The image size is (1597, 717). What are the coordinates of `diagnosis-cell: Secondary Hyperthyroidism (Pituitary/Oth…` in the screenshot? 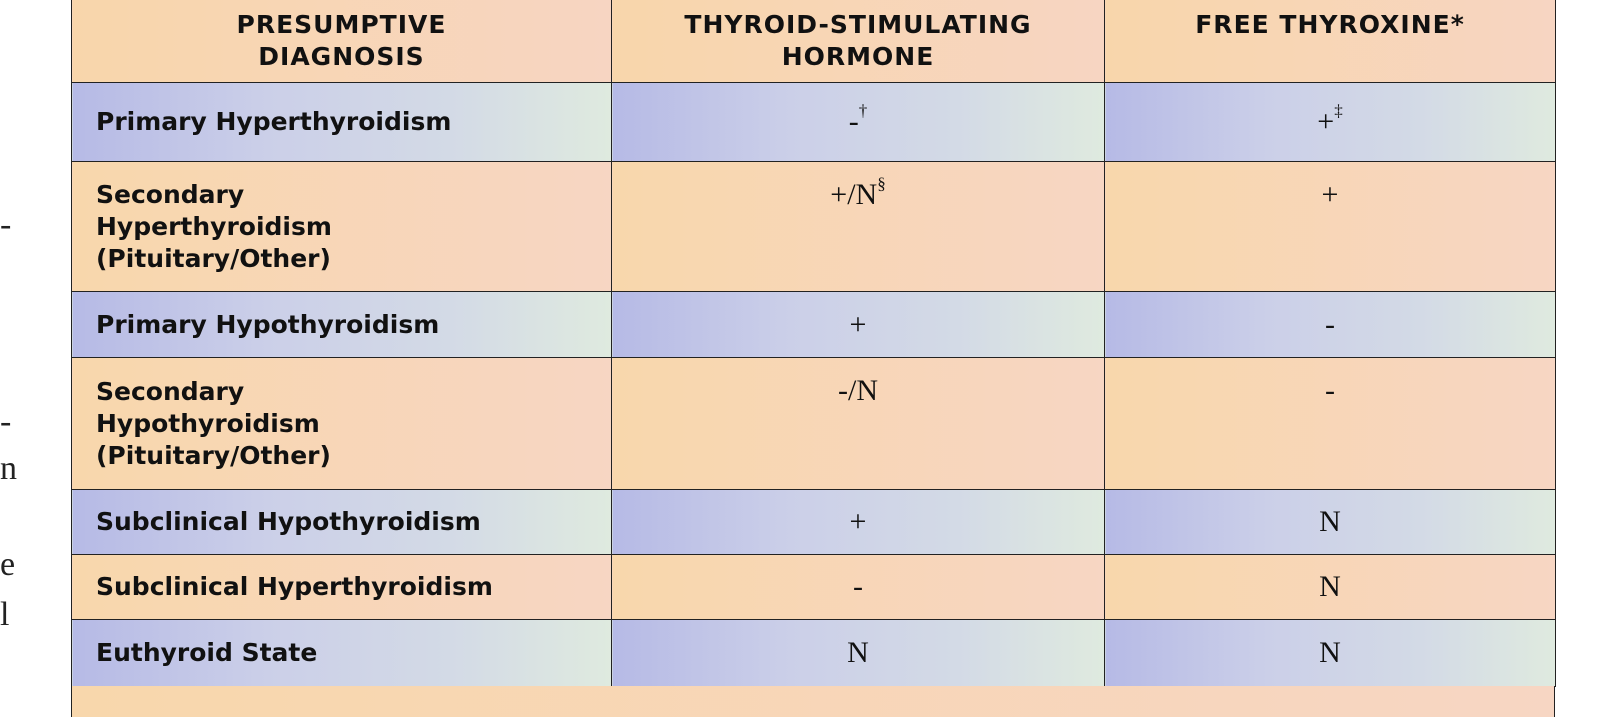 It's located at (341, 226).